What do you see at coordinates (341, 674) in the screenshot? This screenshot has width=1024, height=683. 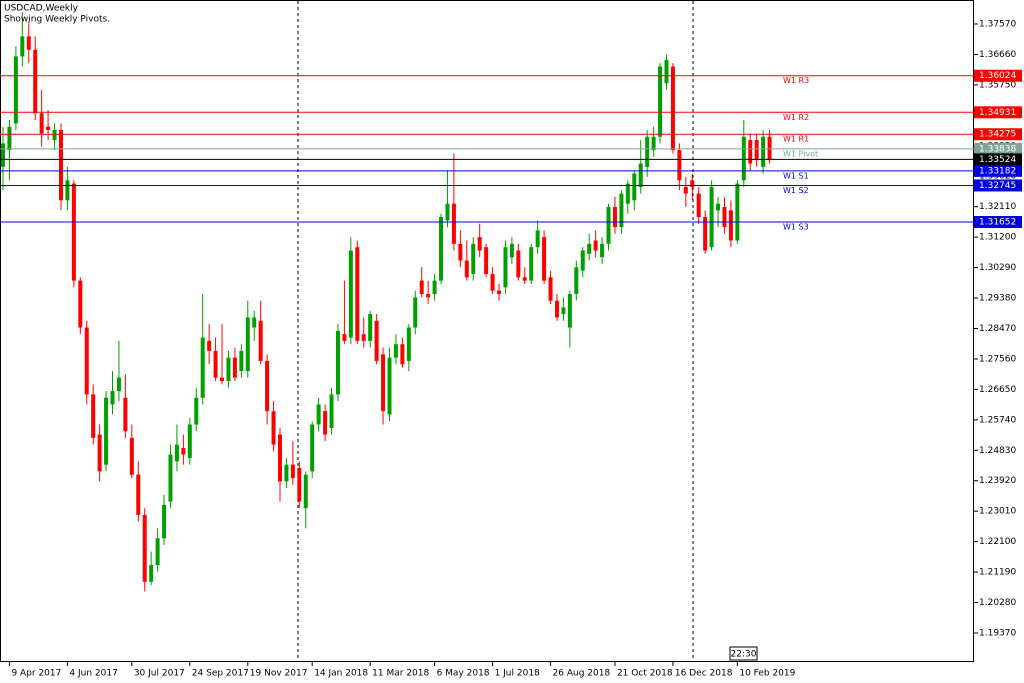 I see `x-tick-label: 14 Jan 2018` at bounding box center [341, 674].